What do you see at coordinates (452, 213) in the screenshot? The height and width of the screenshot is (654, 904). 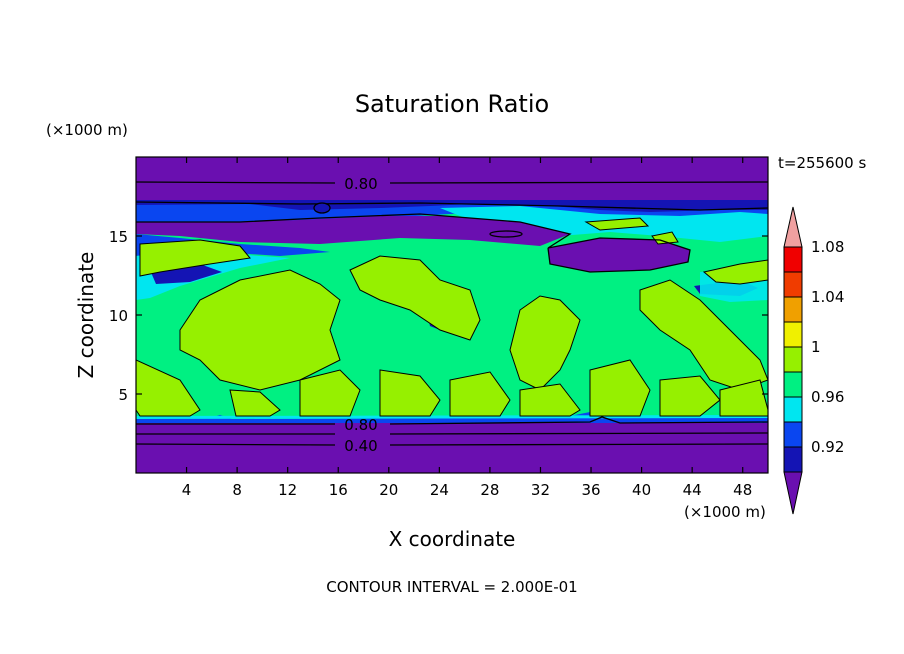 I see `upper-light-band` at bounding box center [452, 213].